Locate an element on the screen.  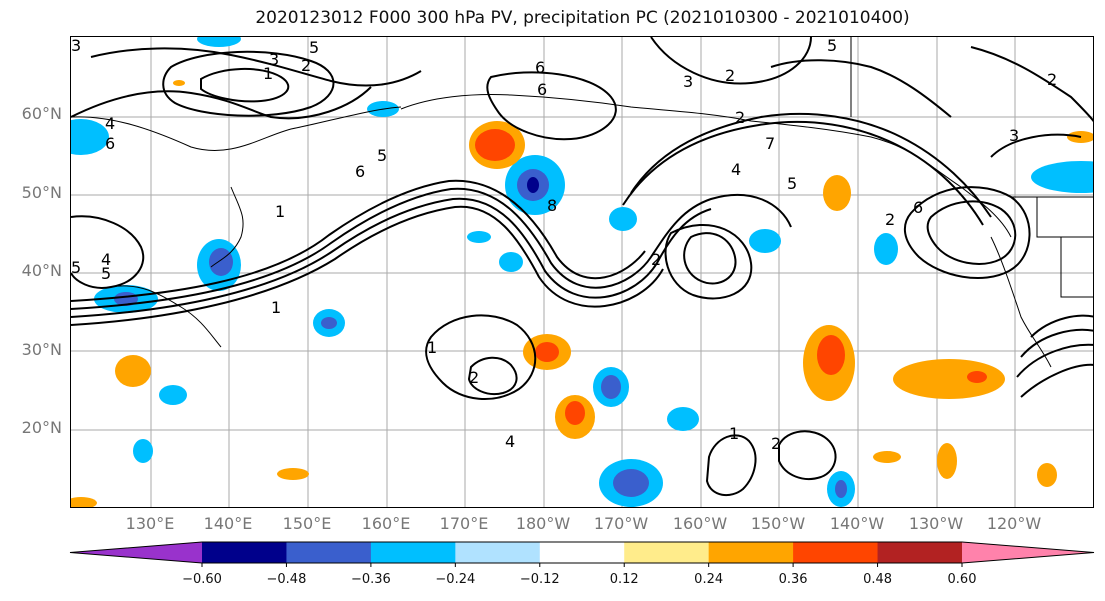
lon-label: 150°W is located at coordinates (778, 523).